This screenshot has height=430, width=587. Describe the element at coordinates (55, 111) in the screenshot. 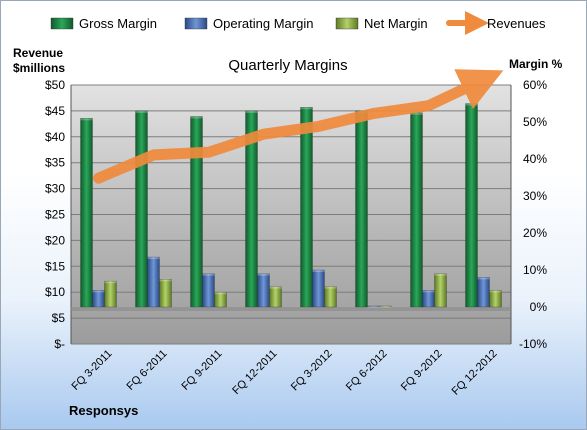

I see `left-tick-label: $45` at that location.